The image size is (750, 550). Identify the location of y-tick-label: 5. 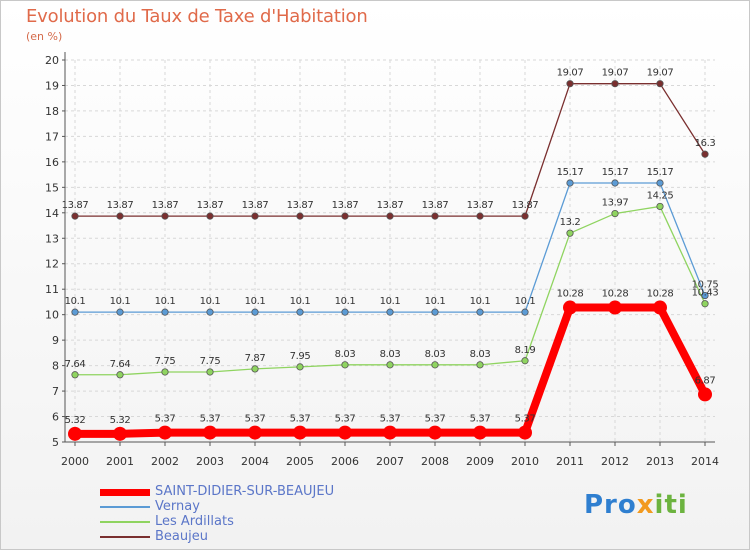
(55, 442).